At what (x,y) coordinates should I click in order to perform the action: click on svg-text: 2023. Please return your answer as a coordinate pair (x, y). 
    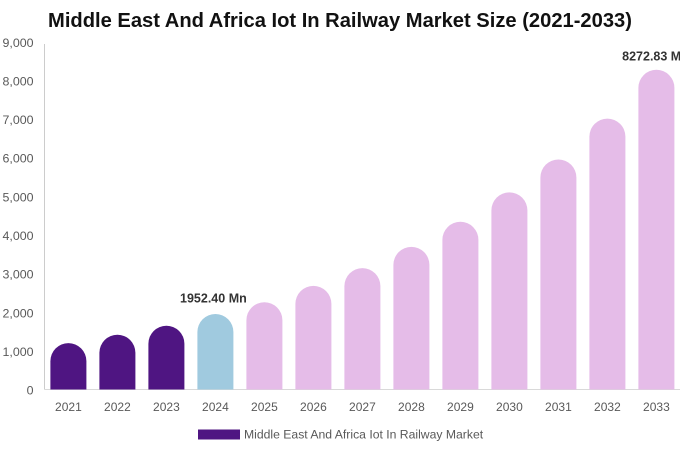
    Looking at the image, I should click on (166, 407).